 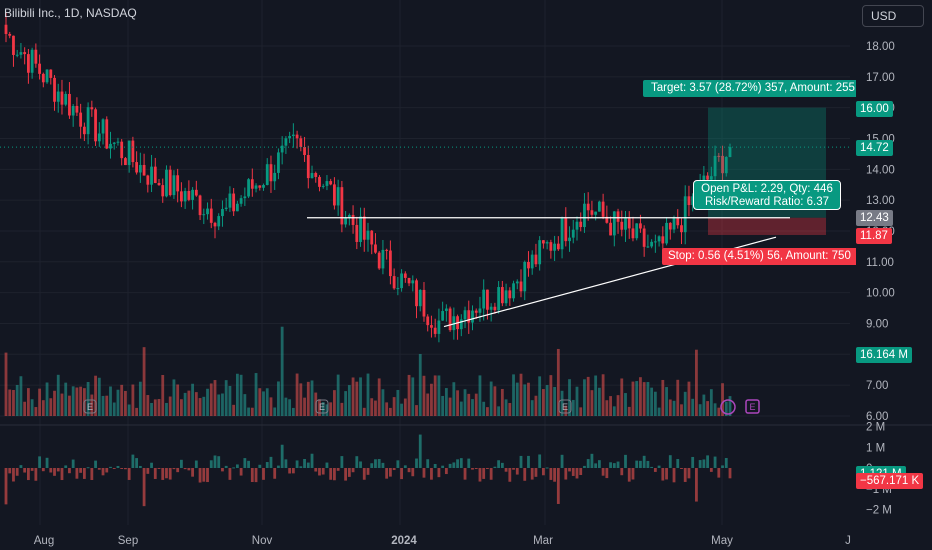 What do you see at coordinates (722, 541) in the screenshot?
I see `time-tick-label: May` at bounding box center [722, 541].